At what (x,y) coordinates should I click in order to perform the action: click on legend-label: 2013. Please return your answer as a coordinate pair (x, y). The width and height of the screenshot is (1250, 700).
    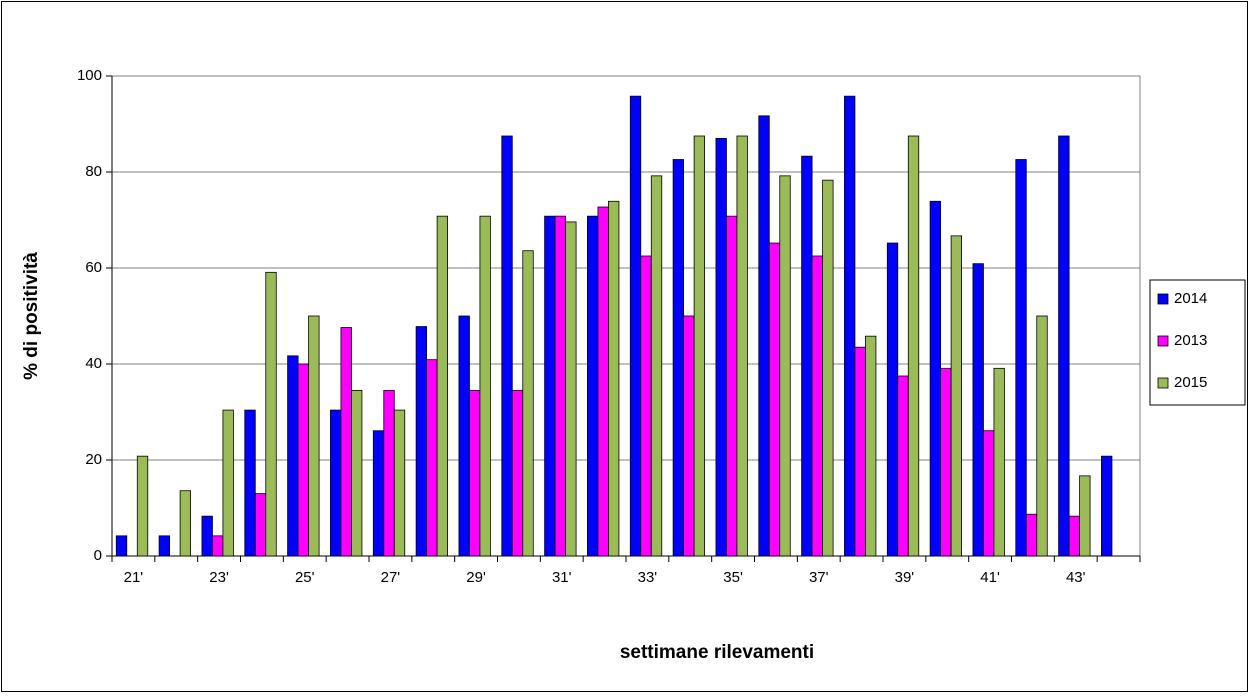
    Looking at the image, I should click on (1190, 340).